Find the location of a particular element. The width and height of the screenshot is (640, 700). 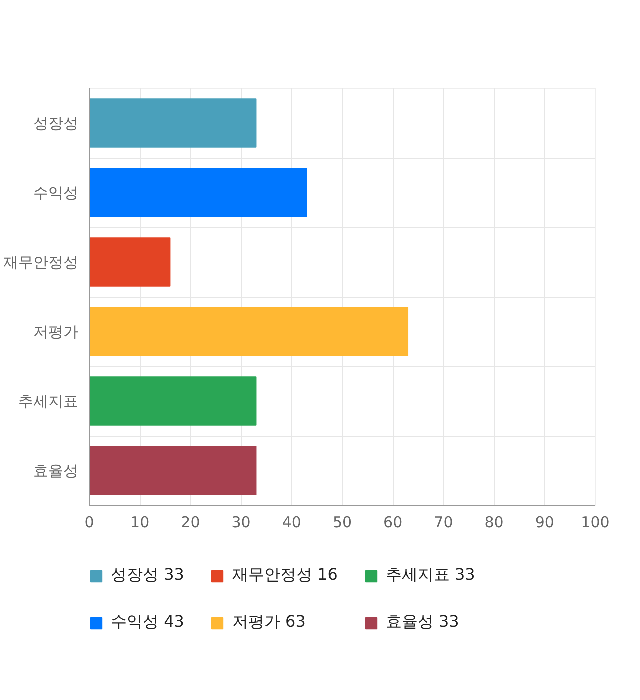

legend-label: 효율성 33 is located at coordinates (423, 622).